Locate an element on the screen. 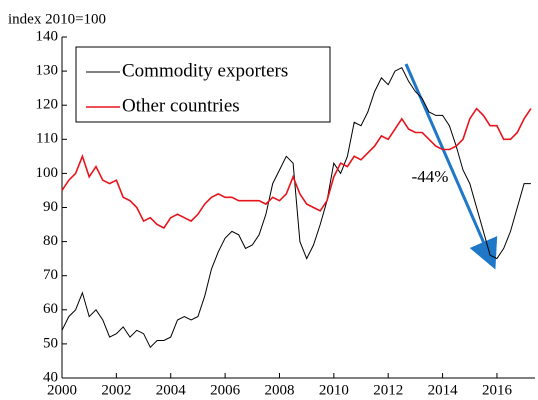  x-tick-label: 2002 is located at coordinates (116, 390).